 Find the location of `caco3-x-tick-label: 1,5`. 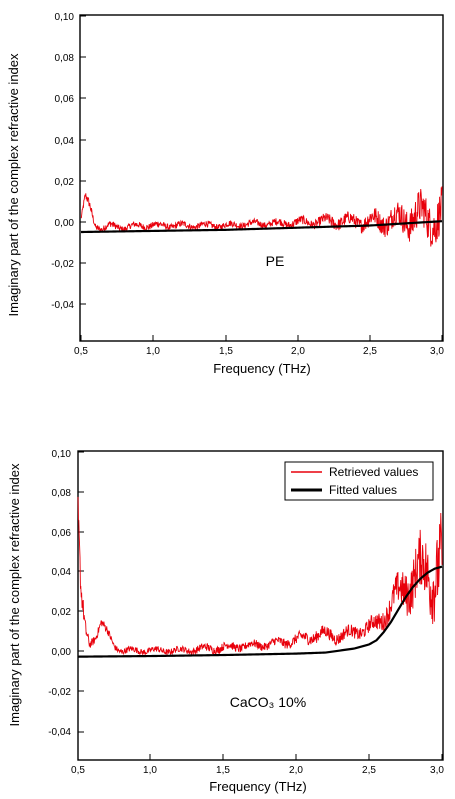

caco3-x-tick-label: 1,5 is located at coordinates (223, 770).